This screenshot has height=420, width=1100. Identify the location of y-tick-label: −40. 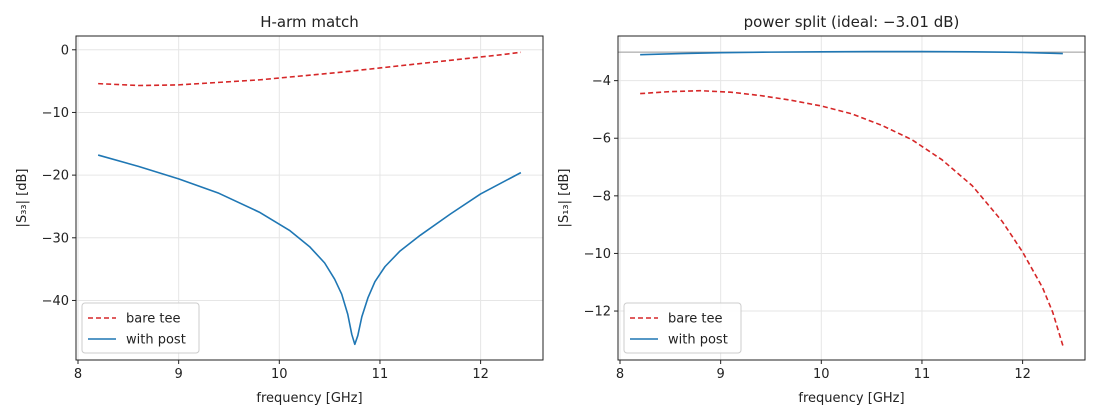
(55, 301).